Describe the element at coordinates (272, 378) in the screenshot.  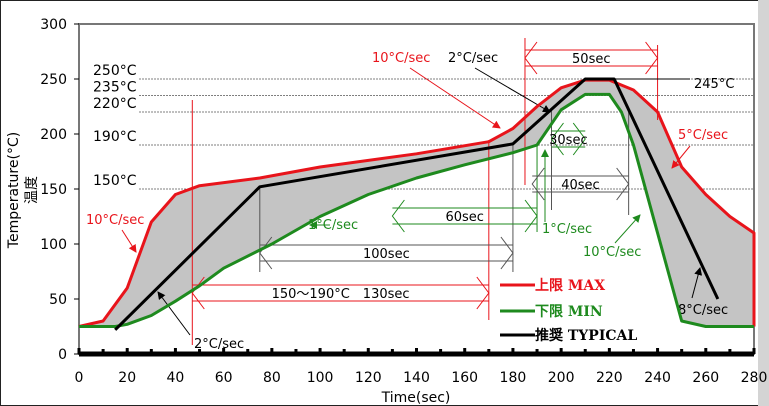
I see `x-tick-label: 80` at that location.